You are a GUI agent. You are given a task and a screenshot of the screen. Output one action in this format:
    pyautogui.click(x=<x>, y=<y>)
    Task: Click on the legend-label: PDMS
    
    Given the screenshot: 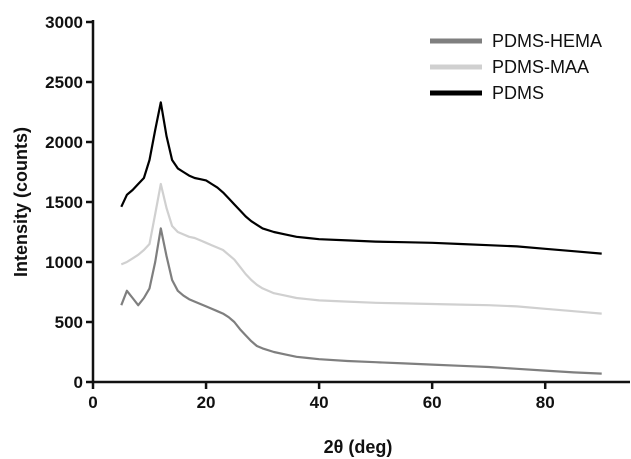 What is the action you would take?
    pyautogui.click(x=518, y=93)
    